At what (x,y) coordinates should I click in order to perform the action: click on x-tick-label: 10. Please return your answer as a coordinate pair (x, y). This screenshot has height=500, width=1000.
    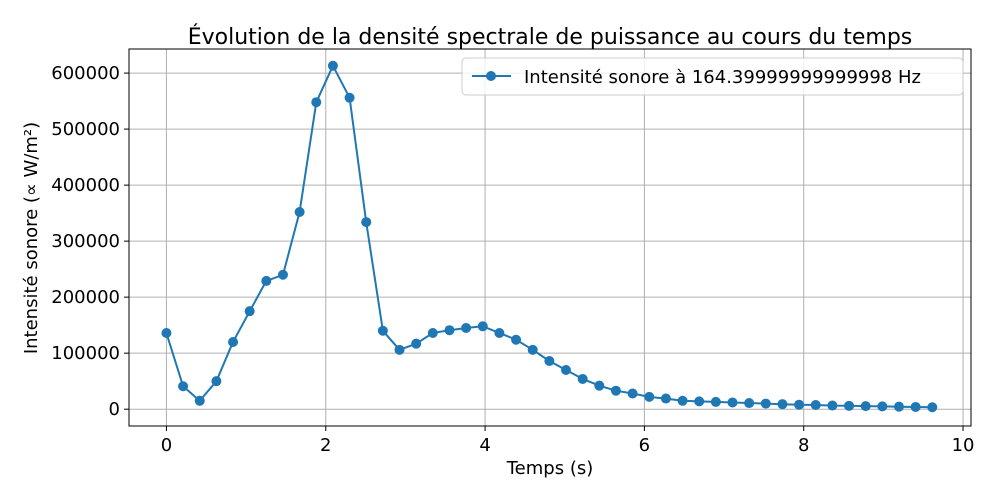
    Looking at the image, I should click on (963, 445).